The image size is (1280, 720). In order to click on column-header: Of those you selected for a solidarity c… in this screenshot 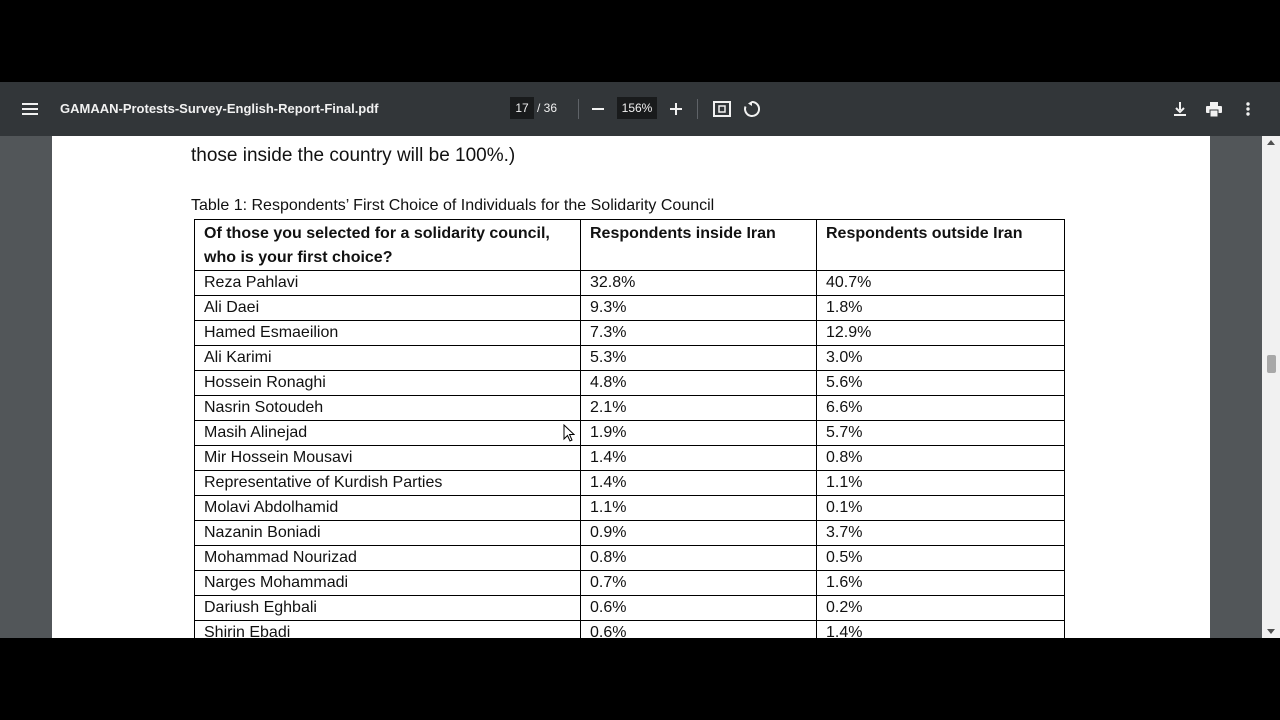, I will do `click(387, 245)`.